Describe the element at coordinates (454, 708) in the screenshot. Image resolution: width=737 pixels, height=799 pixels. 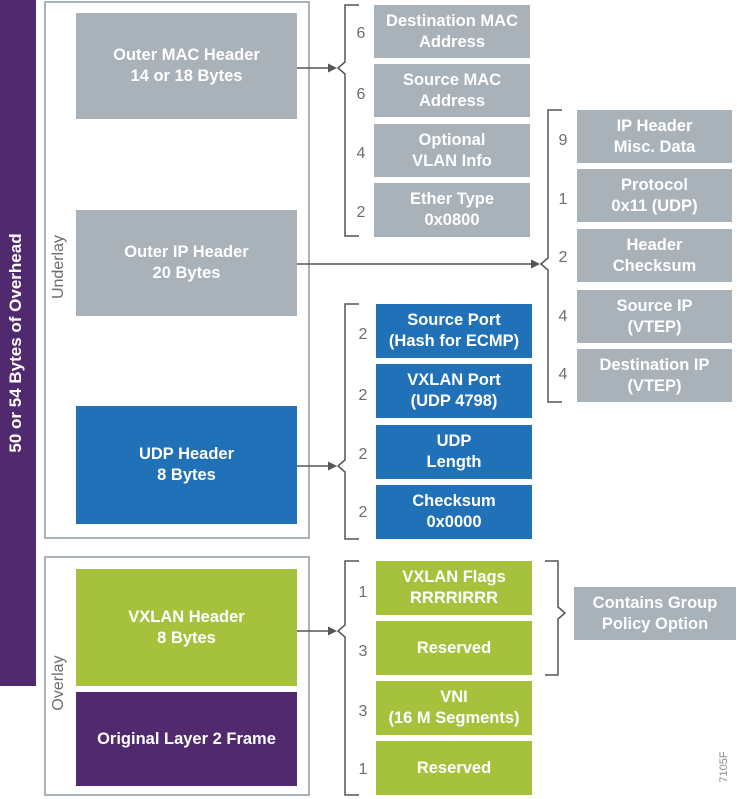
I see `vxlan-field-vni: VNI (16 M Segments)` at that location.